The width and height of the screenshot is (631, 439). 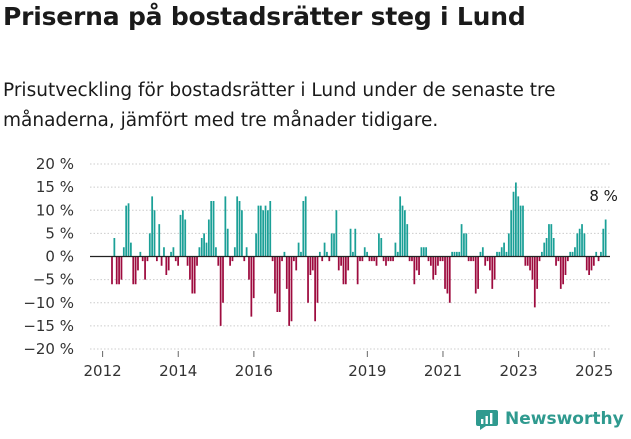 I want to click on last-value-label: 8 %, so click(x=603, y=196).